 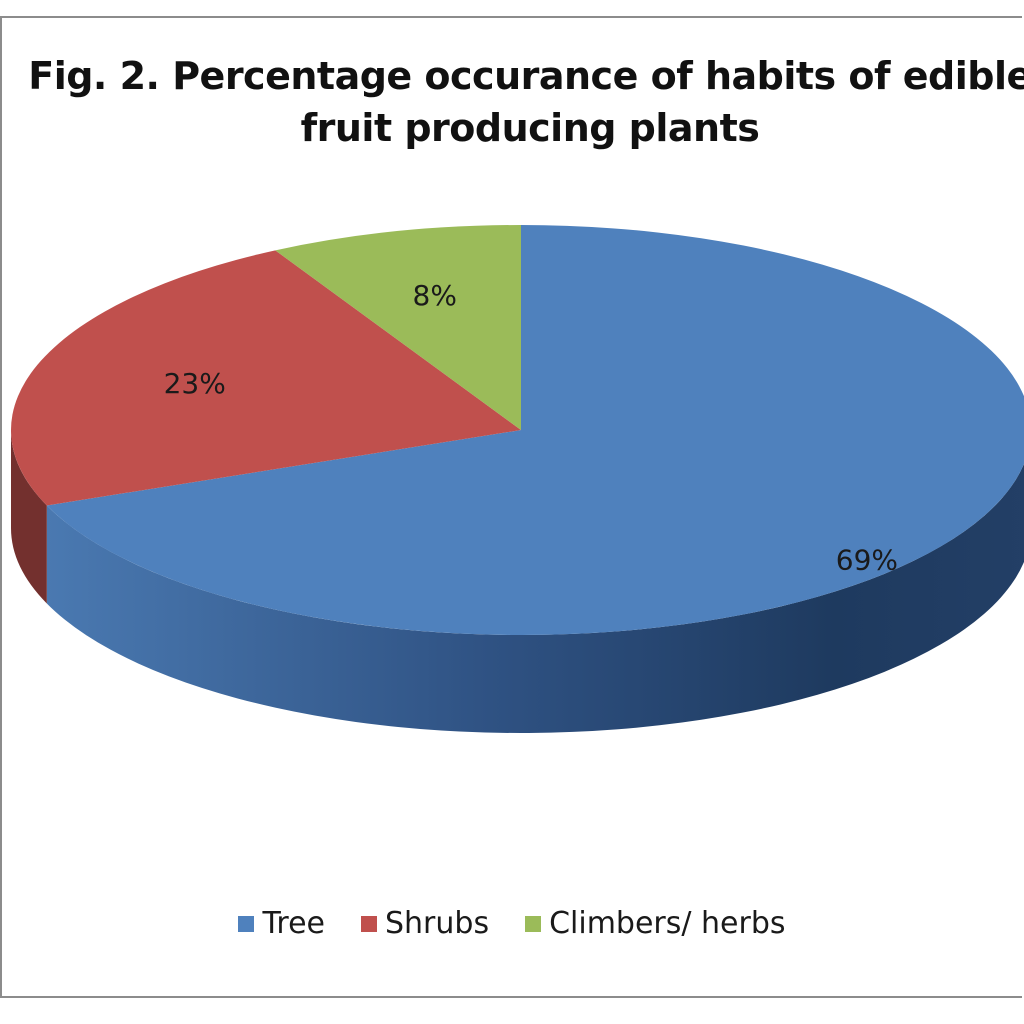 I want to click on legend-label: Shrubs, so click(x=437, y=923).